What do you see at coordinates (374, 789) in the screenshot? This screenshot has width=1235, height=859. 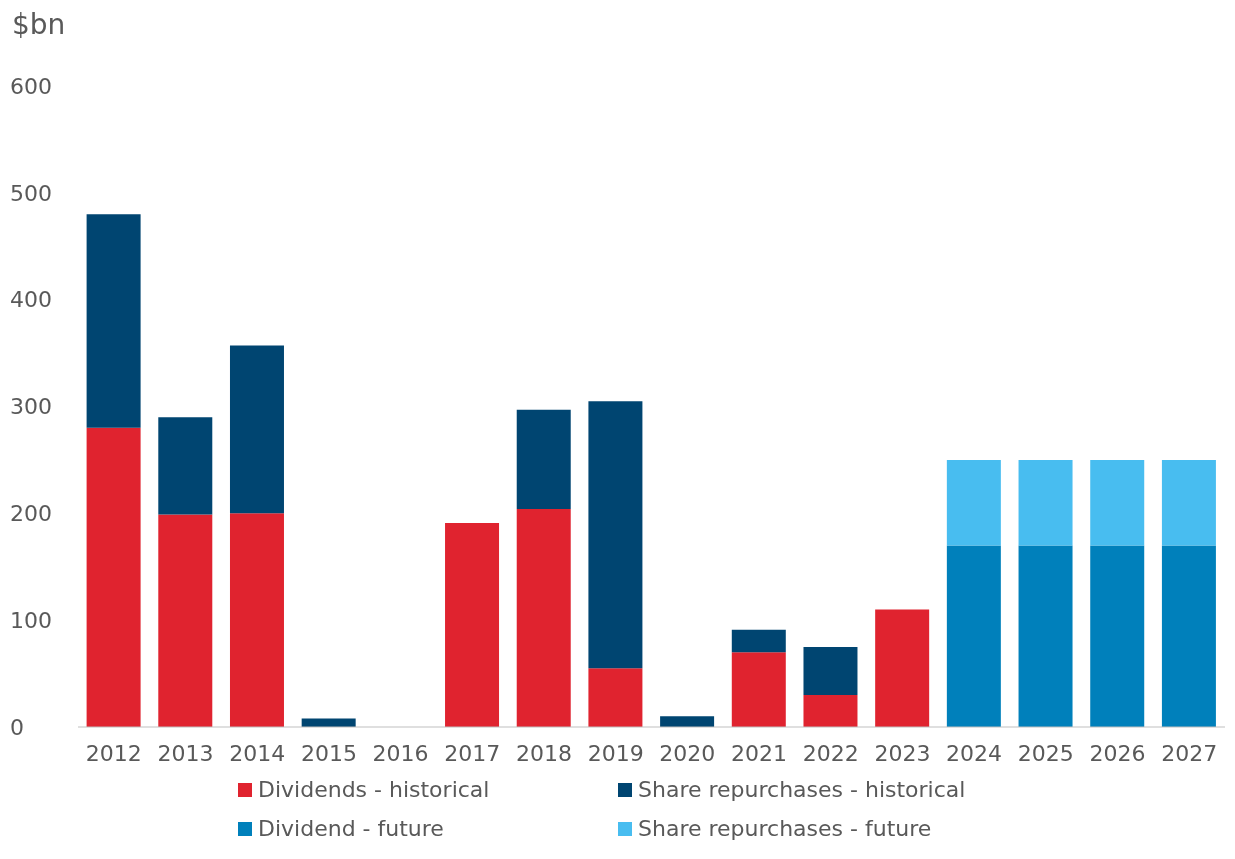 I see `legend-label: Dividends - historical` at bounding box center [374, 789].